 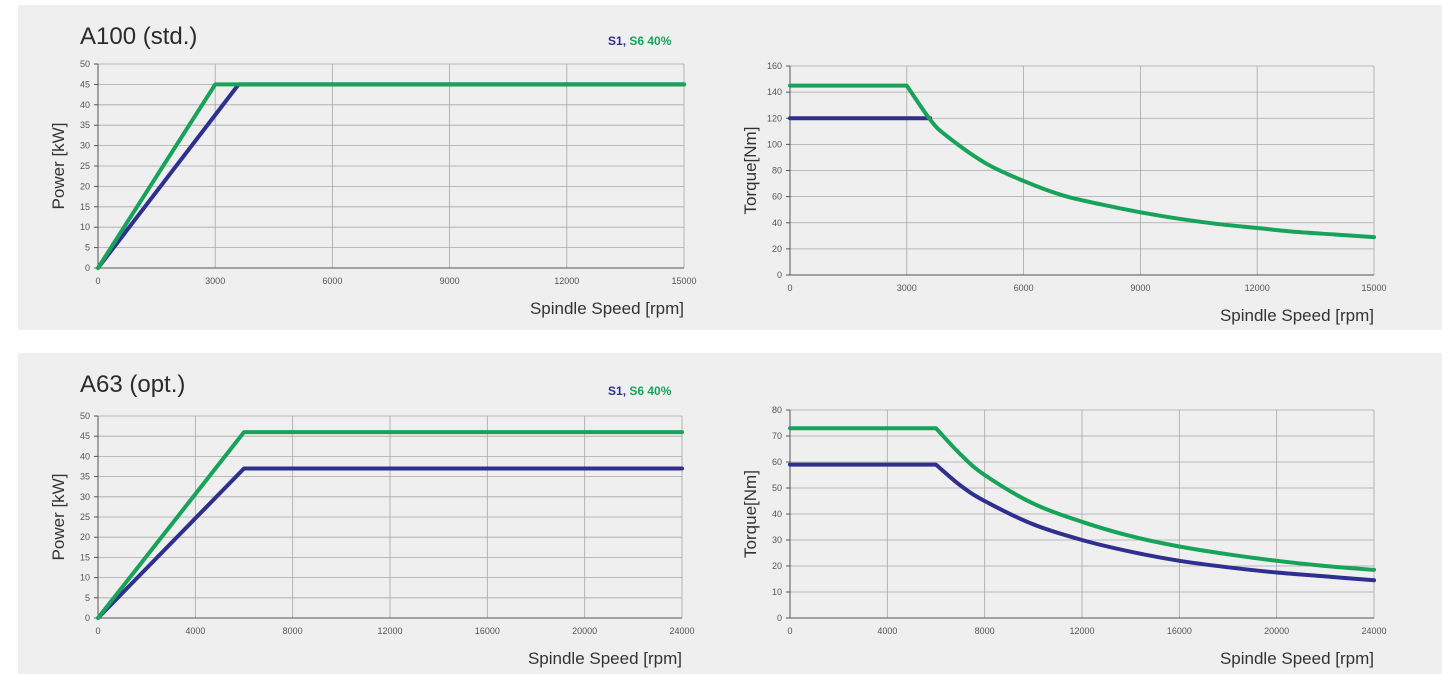 I want to click on panel-title: A63 (opt.), so click(x=133, y=384).